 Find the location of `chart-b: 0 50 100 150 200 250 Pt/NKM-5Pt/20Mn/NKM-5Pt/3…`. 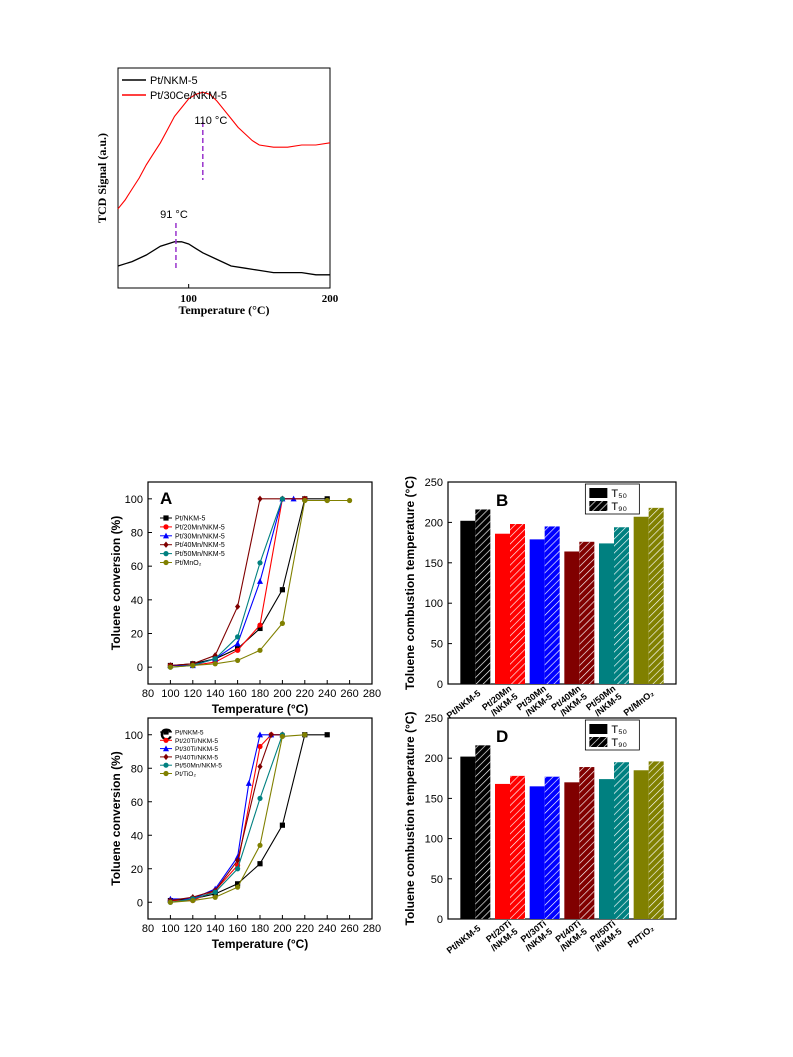

chart-b: 0 50 100 150 200 250 Pt/NKM-5Pt/20Mn/NKM-5Pt/3… is located at coordinates (540, 598).